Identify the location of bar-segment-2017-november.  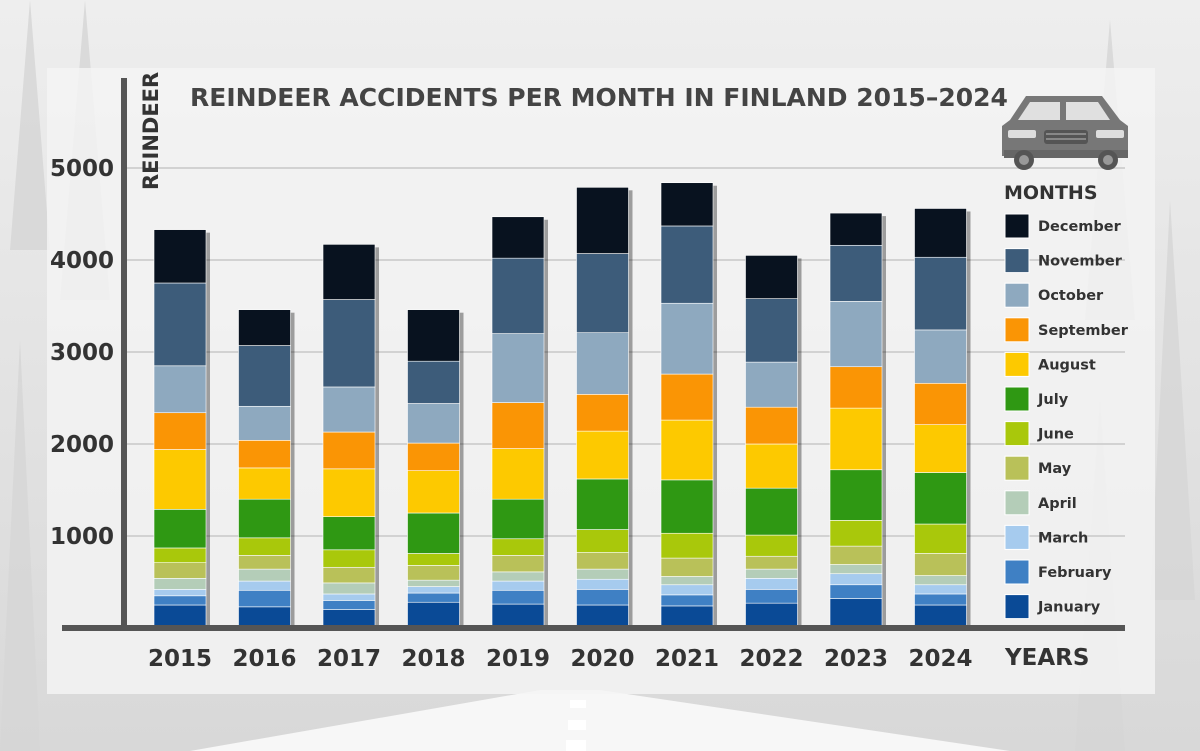
(349, 343).